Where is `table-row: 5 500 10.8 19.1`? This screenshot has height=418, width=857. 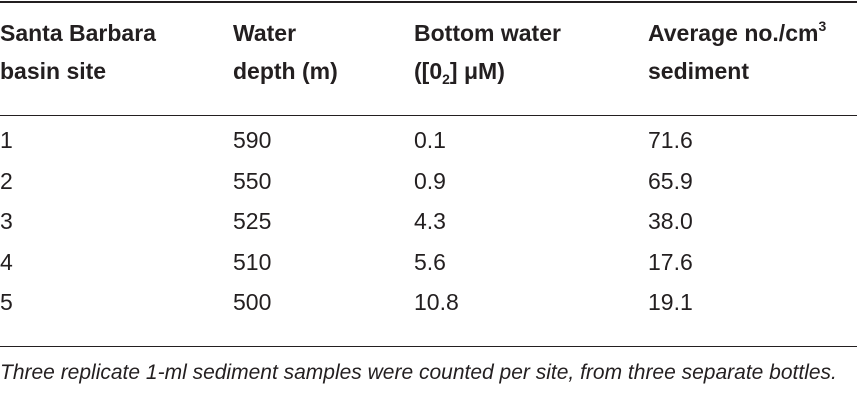
table-row: 5 500 10.8 19.1 is located at coordinates (428, 302).